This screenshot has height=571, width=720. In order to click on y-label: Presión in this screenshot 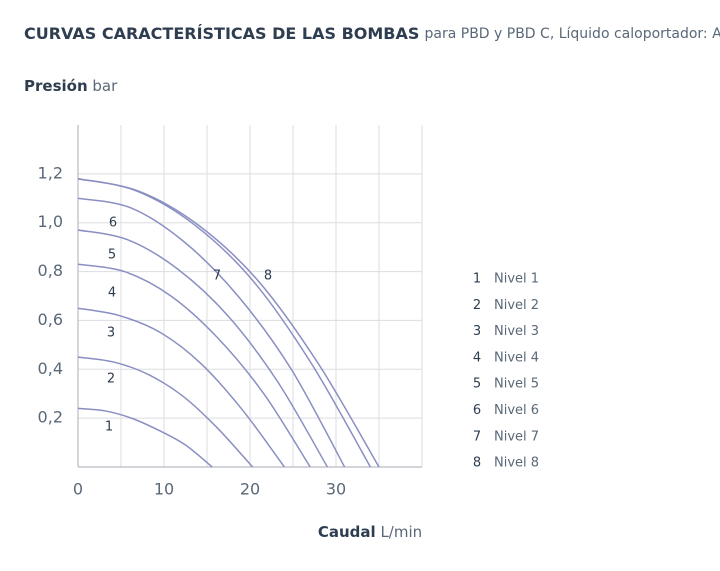, I will do `click(56, 86)`.